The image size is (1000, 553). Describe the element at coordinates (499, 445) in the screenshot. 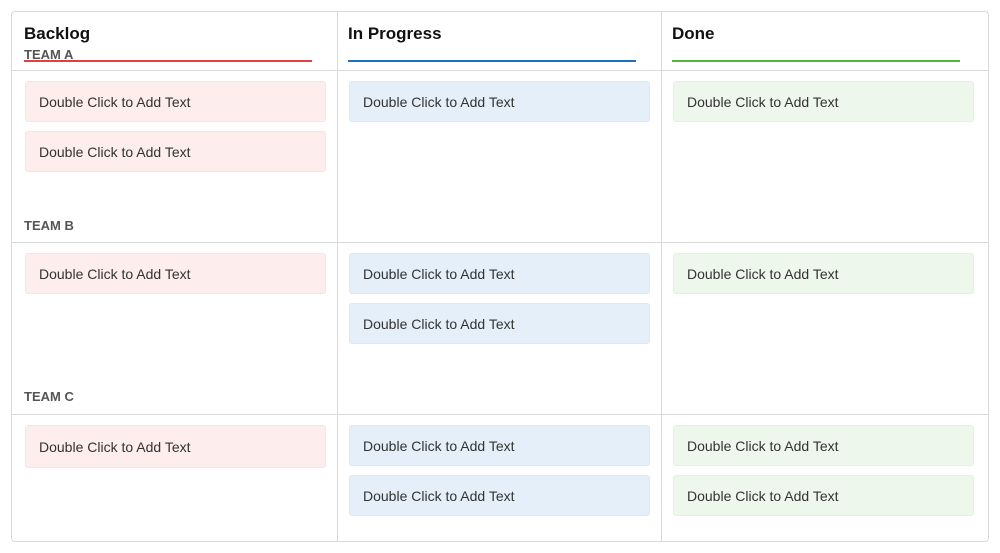

I see `card-team-c-in-progress-1: Double Click to Add Text` at that location.